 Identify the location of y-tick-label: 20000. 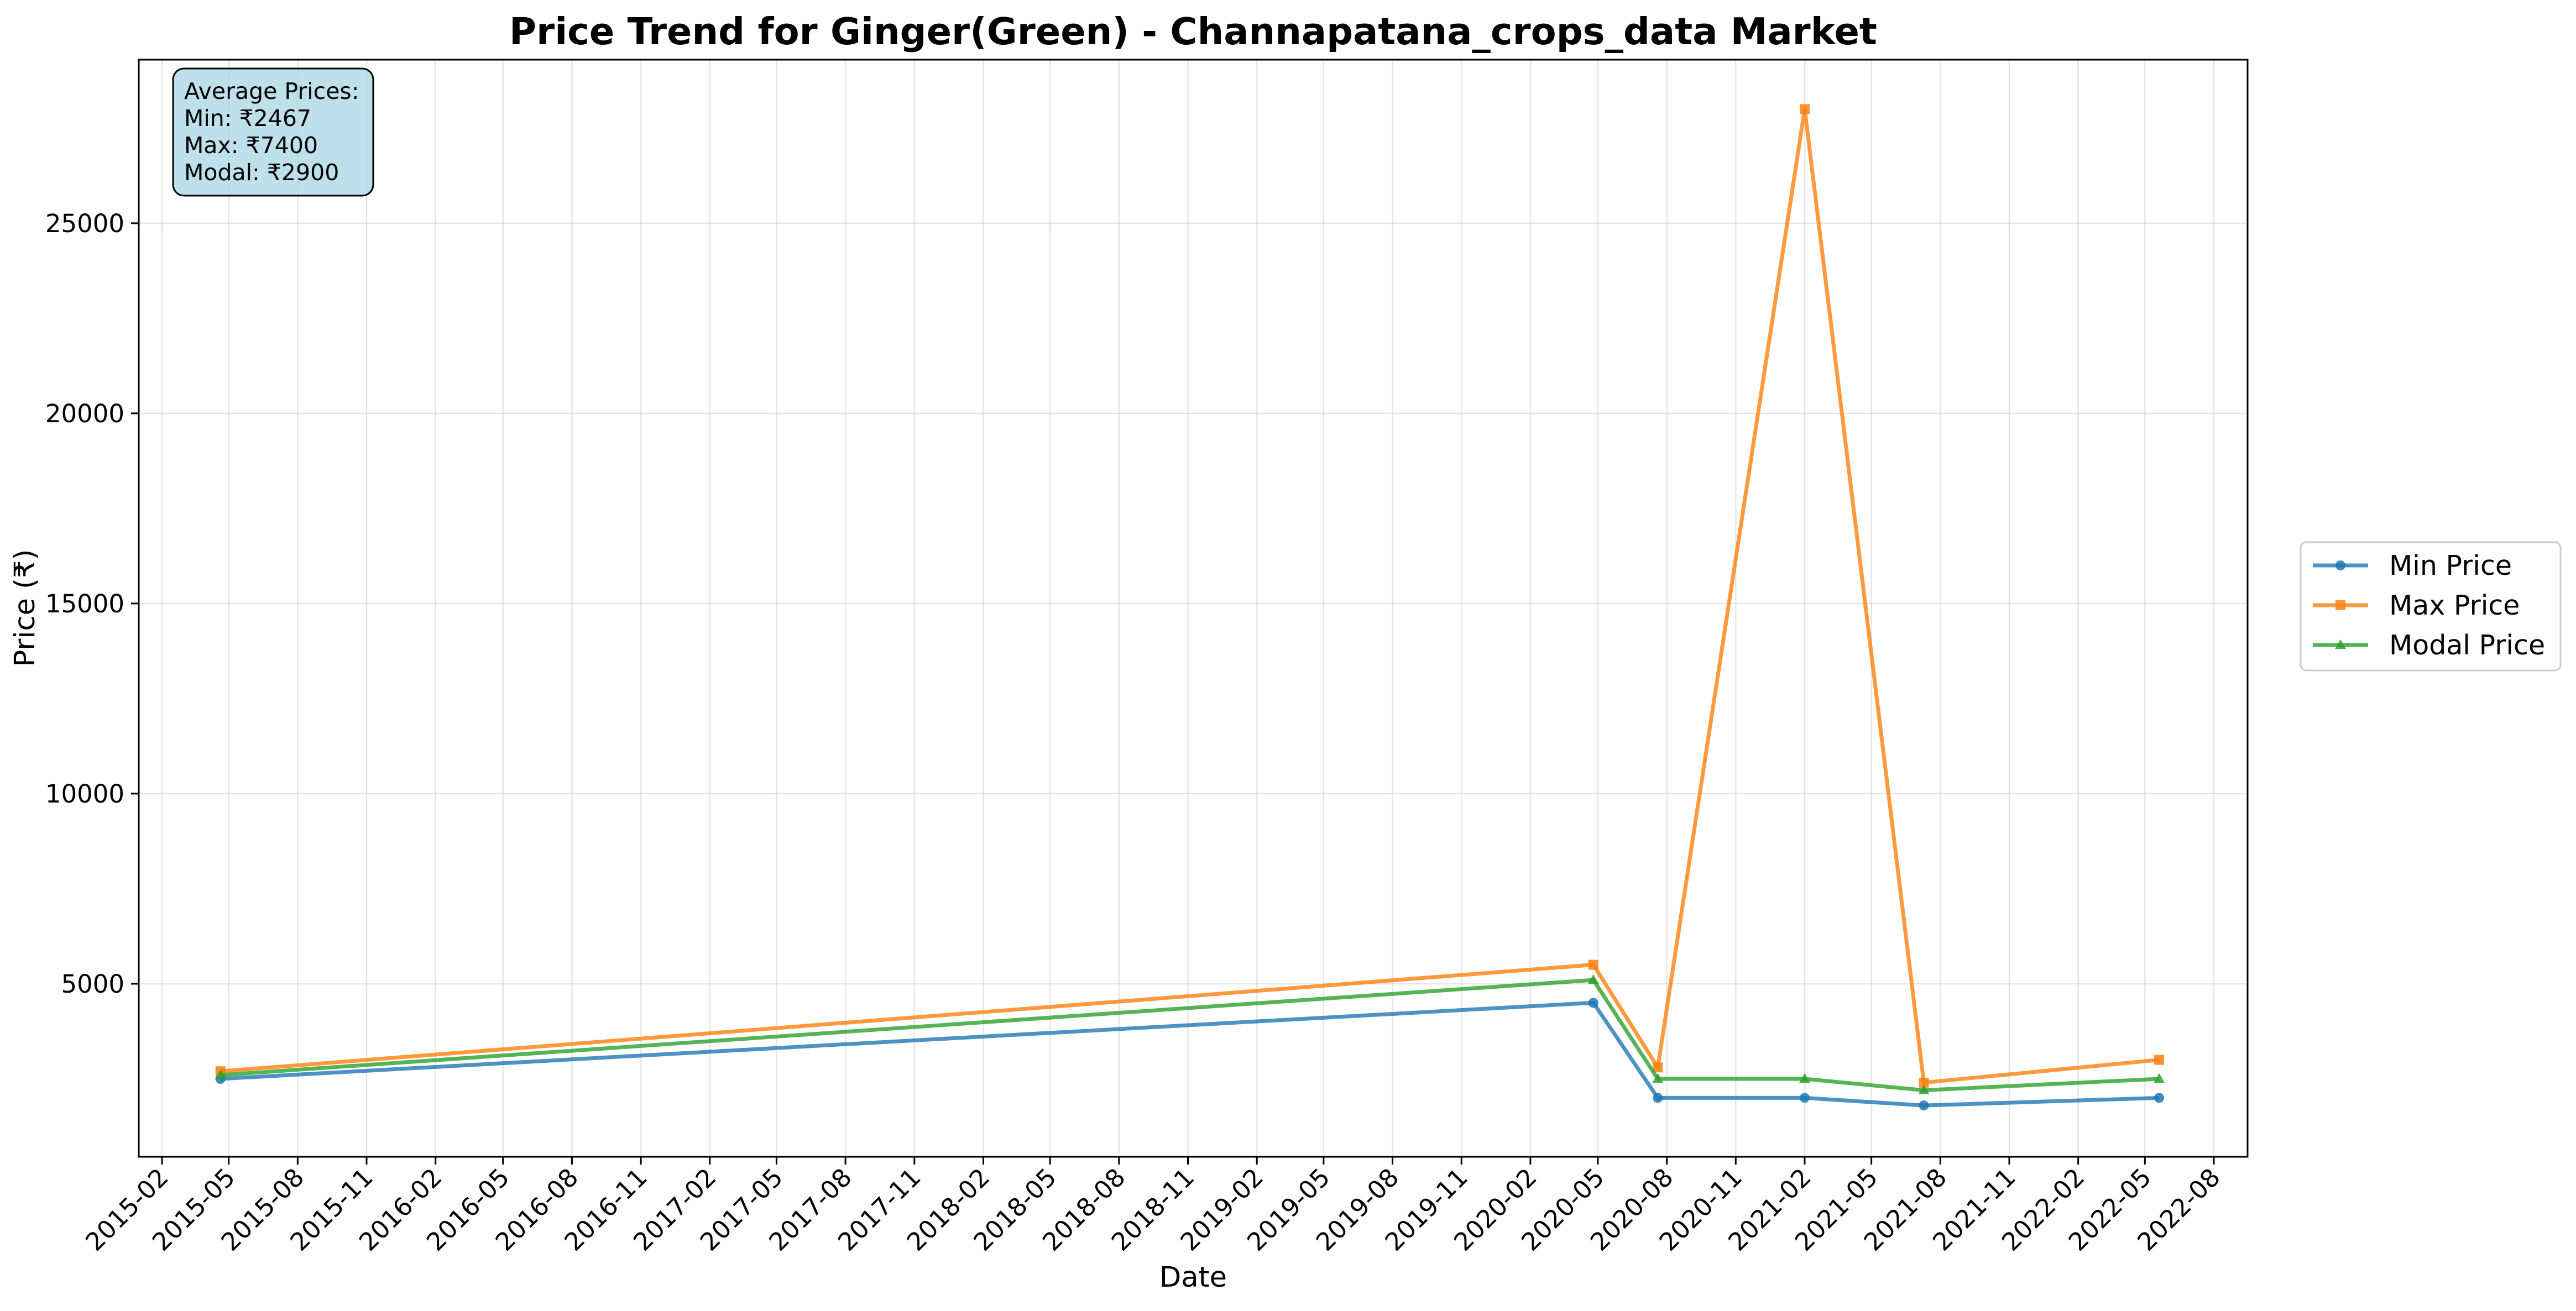
(84, 413).